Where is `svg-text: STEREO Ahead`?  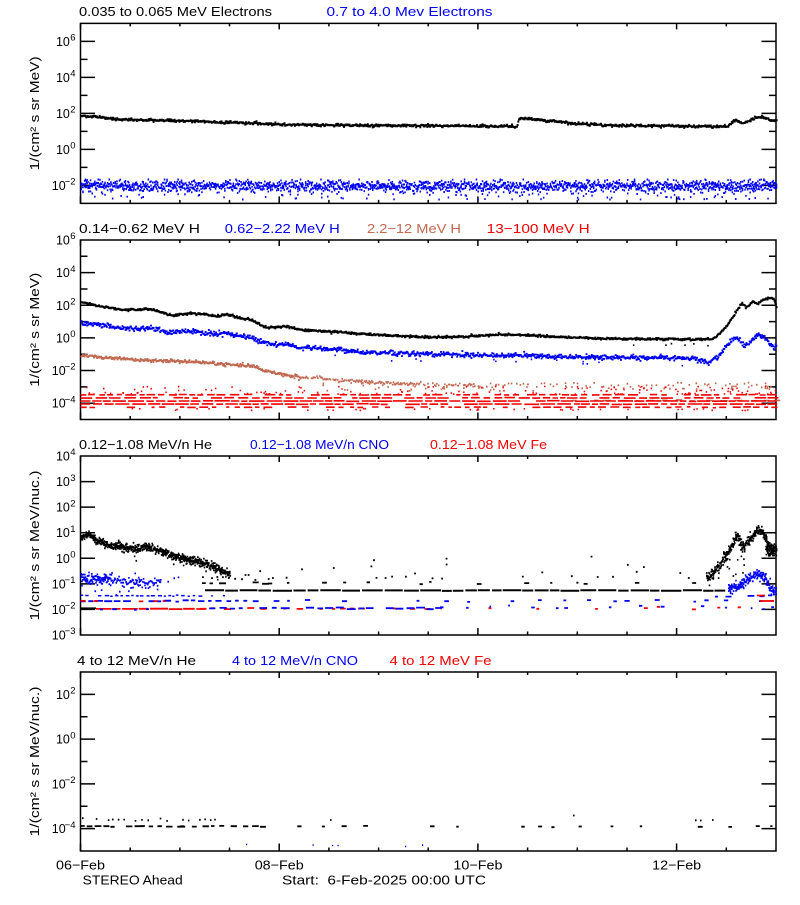 svg-text: STEREO Ahead is located at coordinates (133, 880).